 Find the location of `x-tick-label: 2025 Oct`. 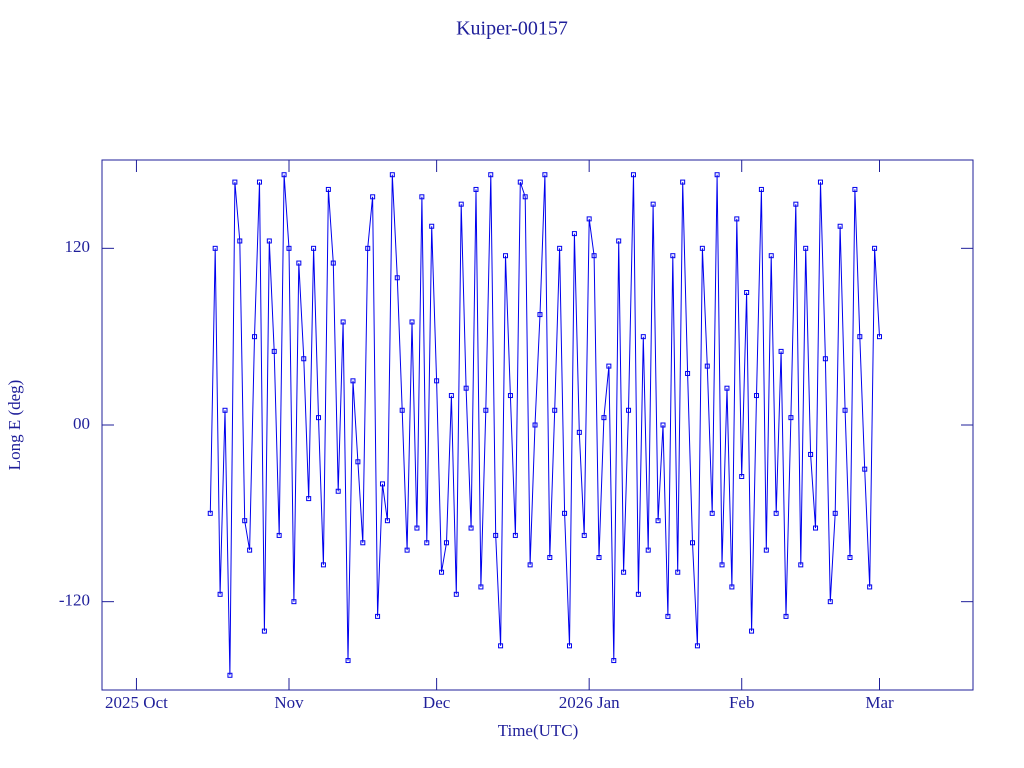

x-tick-label: 2025 Oct is located at coordinates (136, 702).